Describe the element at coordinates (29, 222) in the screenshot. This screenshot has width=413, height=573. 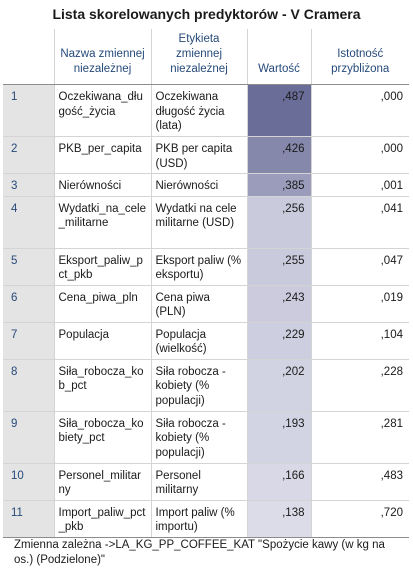
I see `row-index-cell: 4` at that location.